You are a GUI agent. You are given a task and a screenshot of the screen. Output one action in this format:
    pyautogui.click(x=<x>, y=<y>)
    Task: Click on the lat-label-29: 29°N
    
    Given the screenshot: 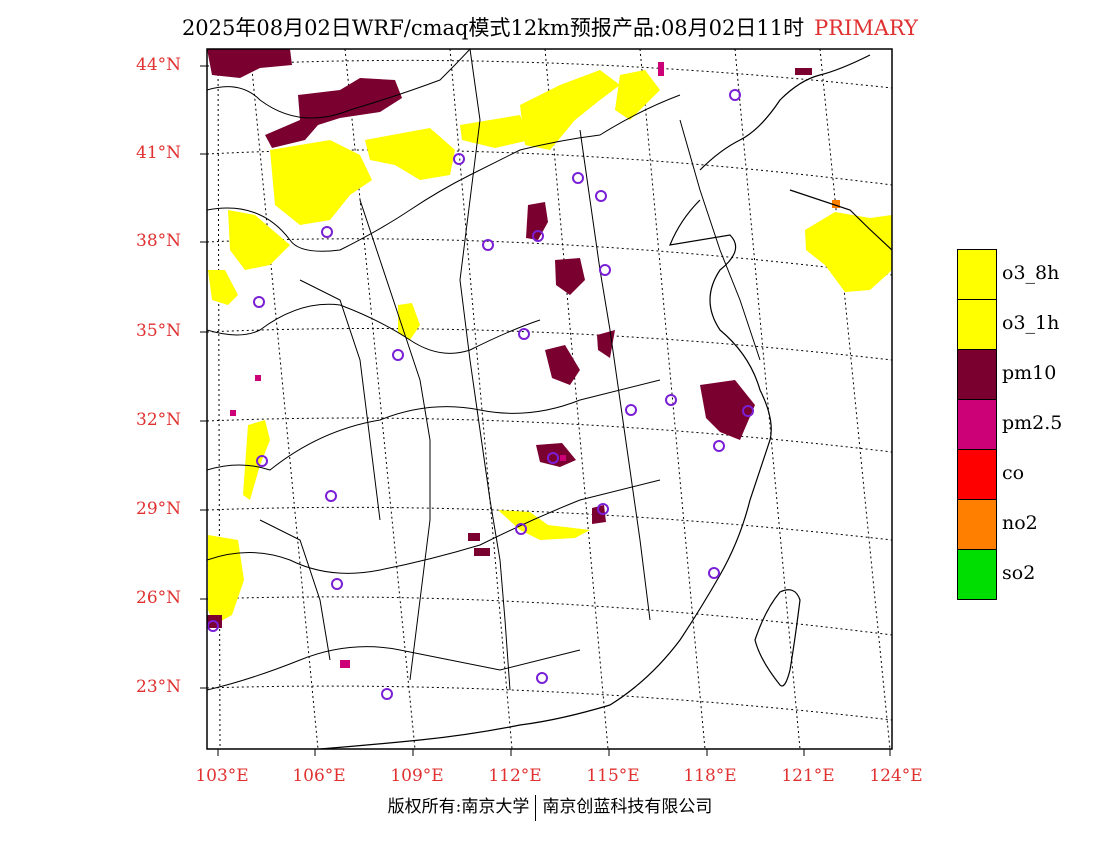 What is the action you would take?
    pyautogui.click(x=159, y=509)
    